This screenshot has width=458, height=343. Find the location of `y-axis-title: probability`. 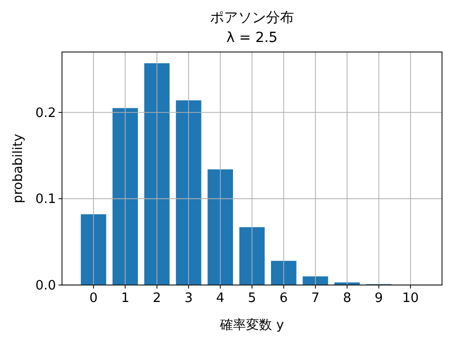

y-axis-title: probability is located at coordinates (18, 169).